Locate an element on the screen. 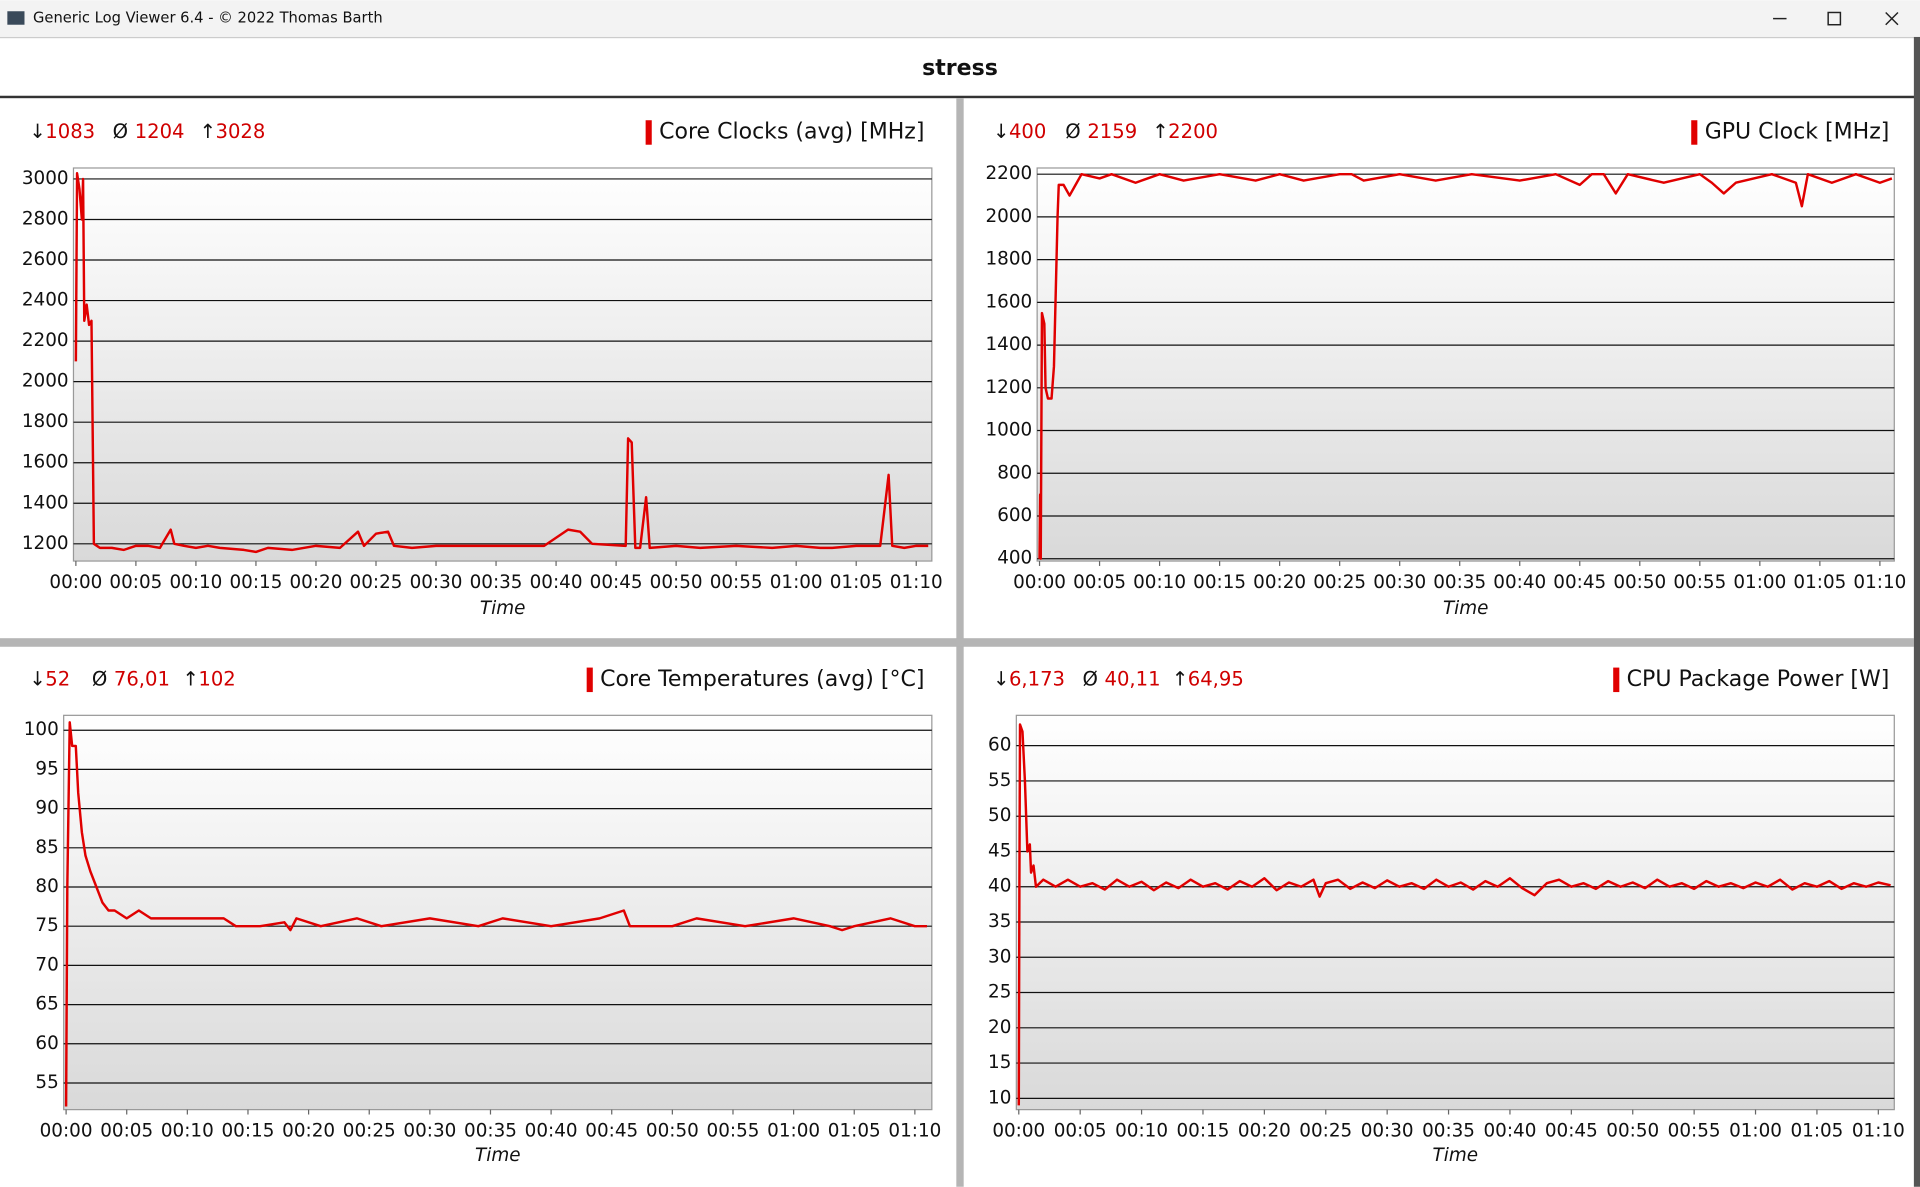 This screenshot has height=1187, width=1920. stat-value: 64,95 is located at coordinates (1216, 678).